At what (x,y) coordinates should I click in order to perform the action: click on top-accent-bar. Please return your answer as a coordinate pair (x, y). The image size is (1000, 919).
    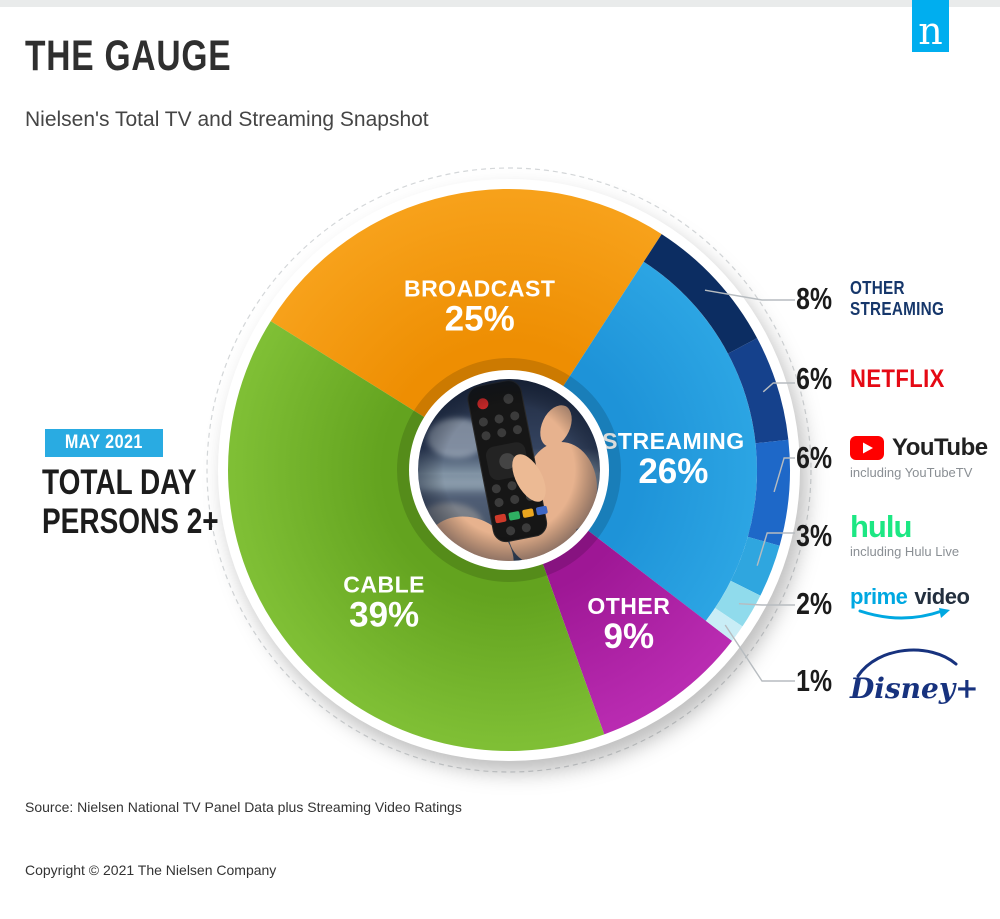
    Looking at the image, I should click on (500, 3).